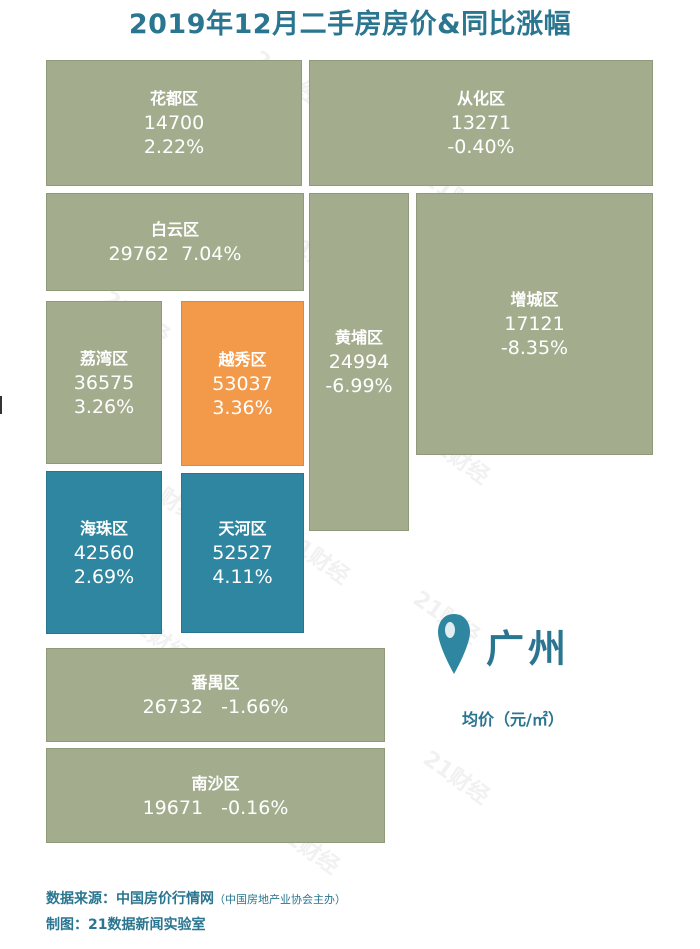 The image size is (700, 949). I want to click on district-name: 海珠区, so click(103, 528).